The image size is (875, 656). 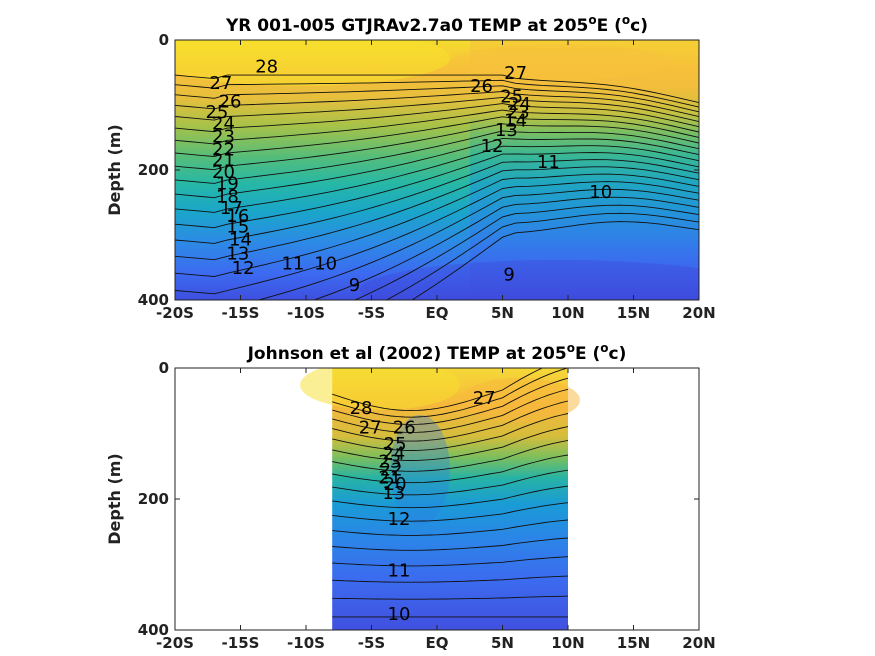 I want to click on top-contour-label: 20, so click(x=223, y=172).